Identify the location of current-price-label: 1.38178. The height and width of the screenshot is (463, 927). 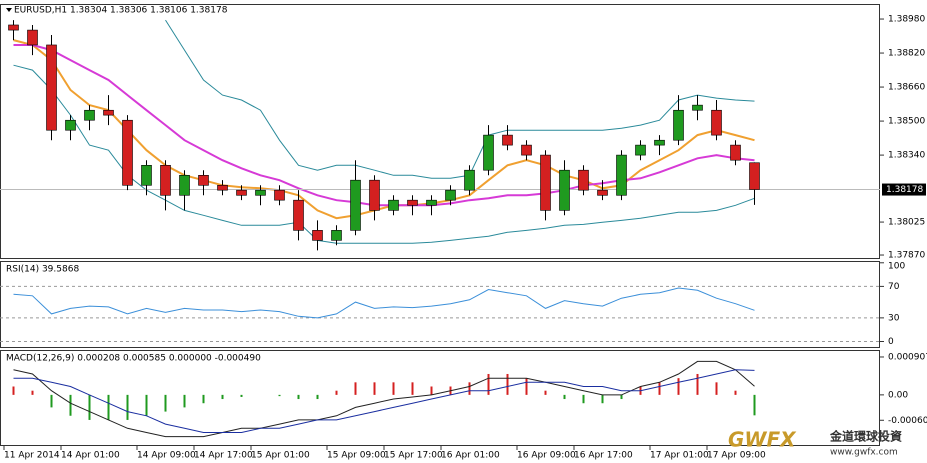
(904, 190).